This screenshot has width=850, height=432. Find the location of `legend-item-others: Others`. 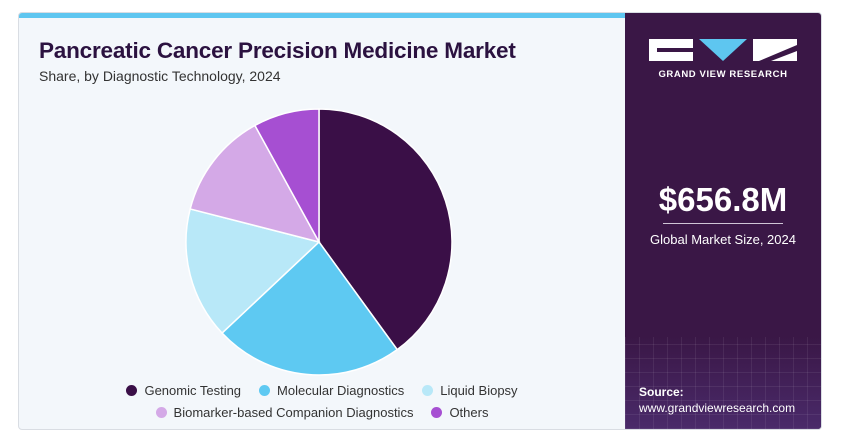

legend-item-others: Others is located at coordinates (459, 412).